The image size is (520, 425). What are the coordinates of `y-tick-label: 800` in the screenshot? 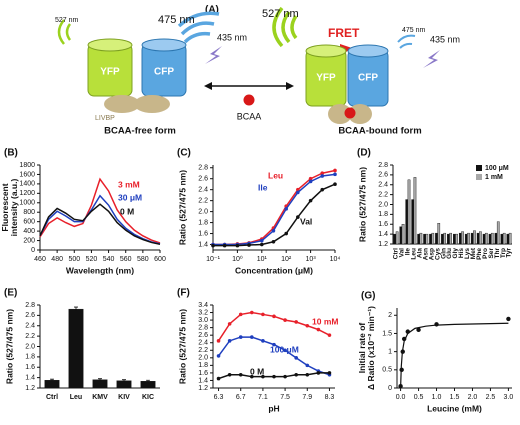 It's located at (29, 212).